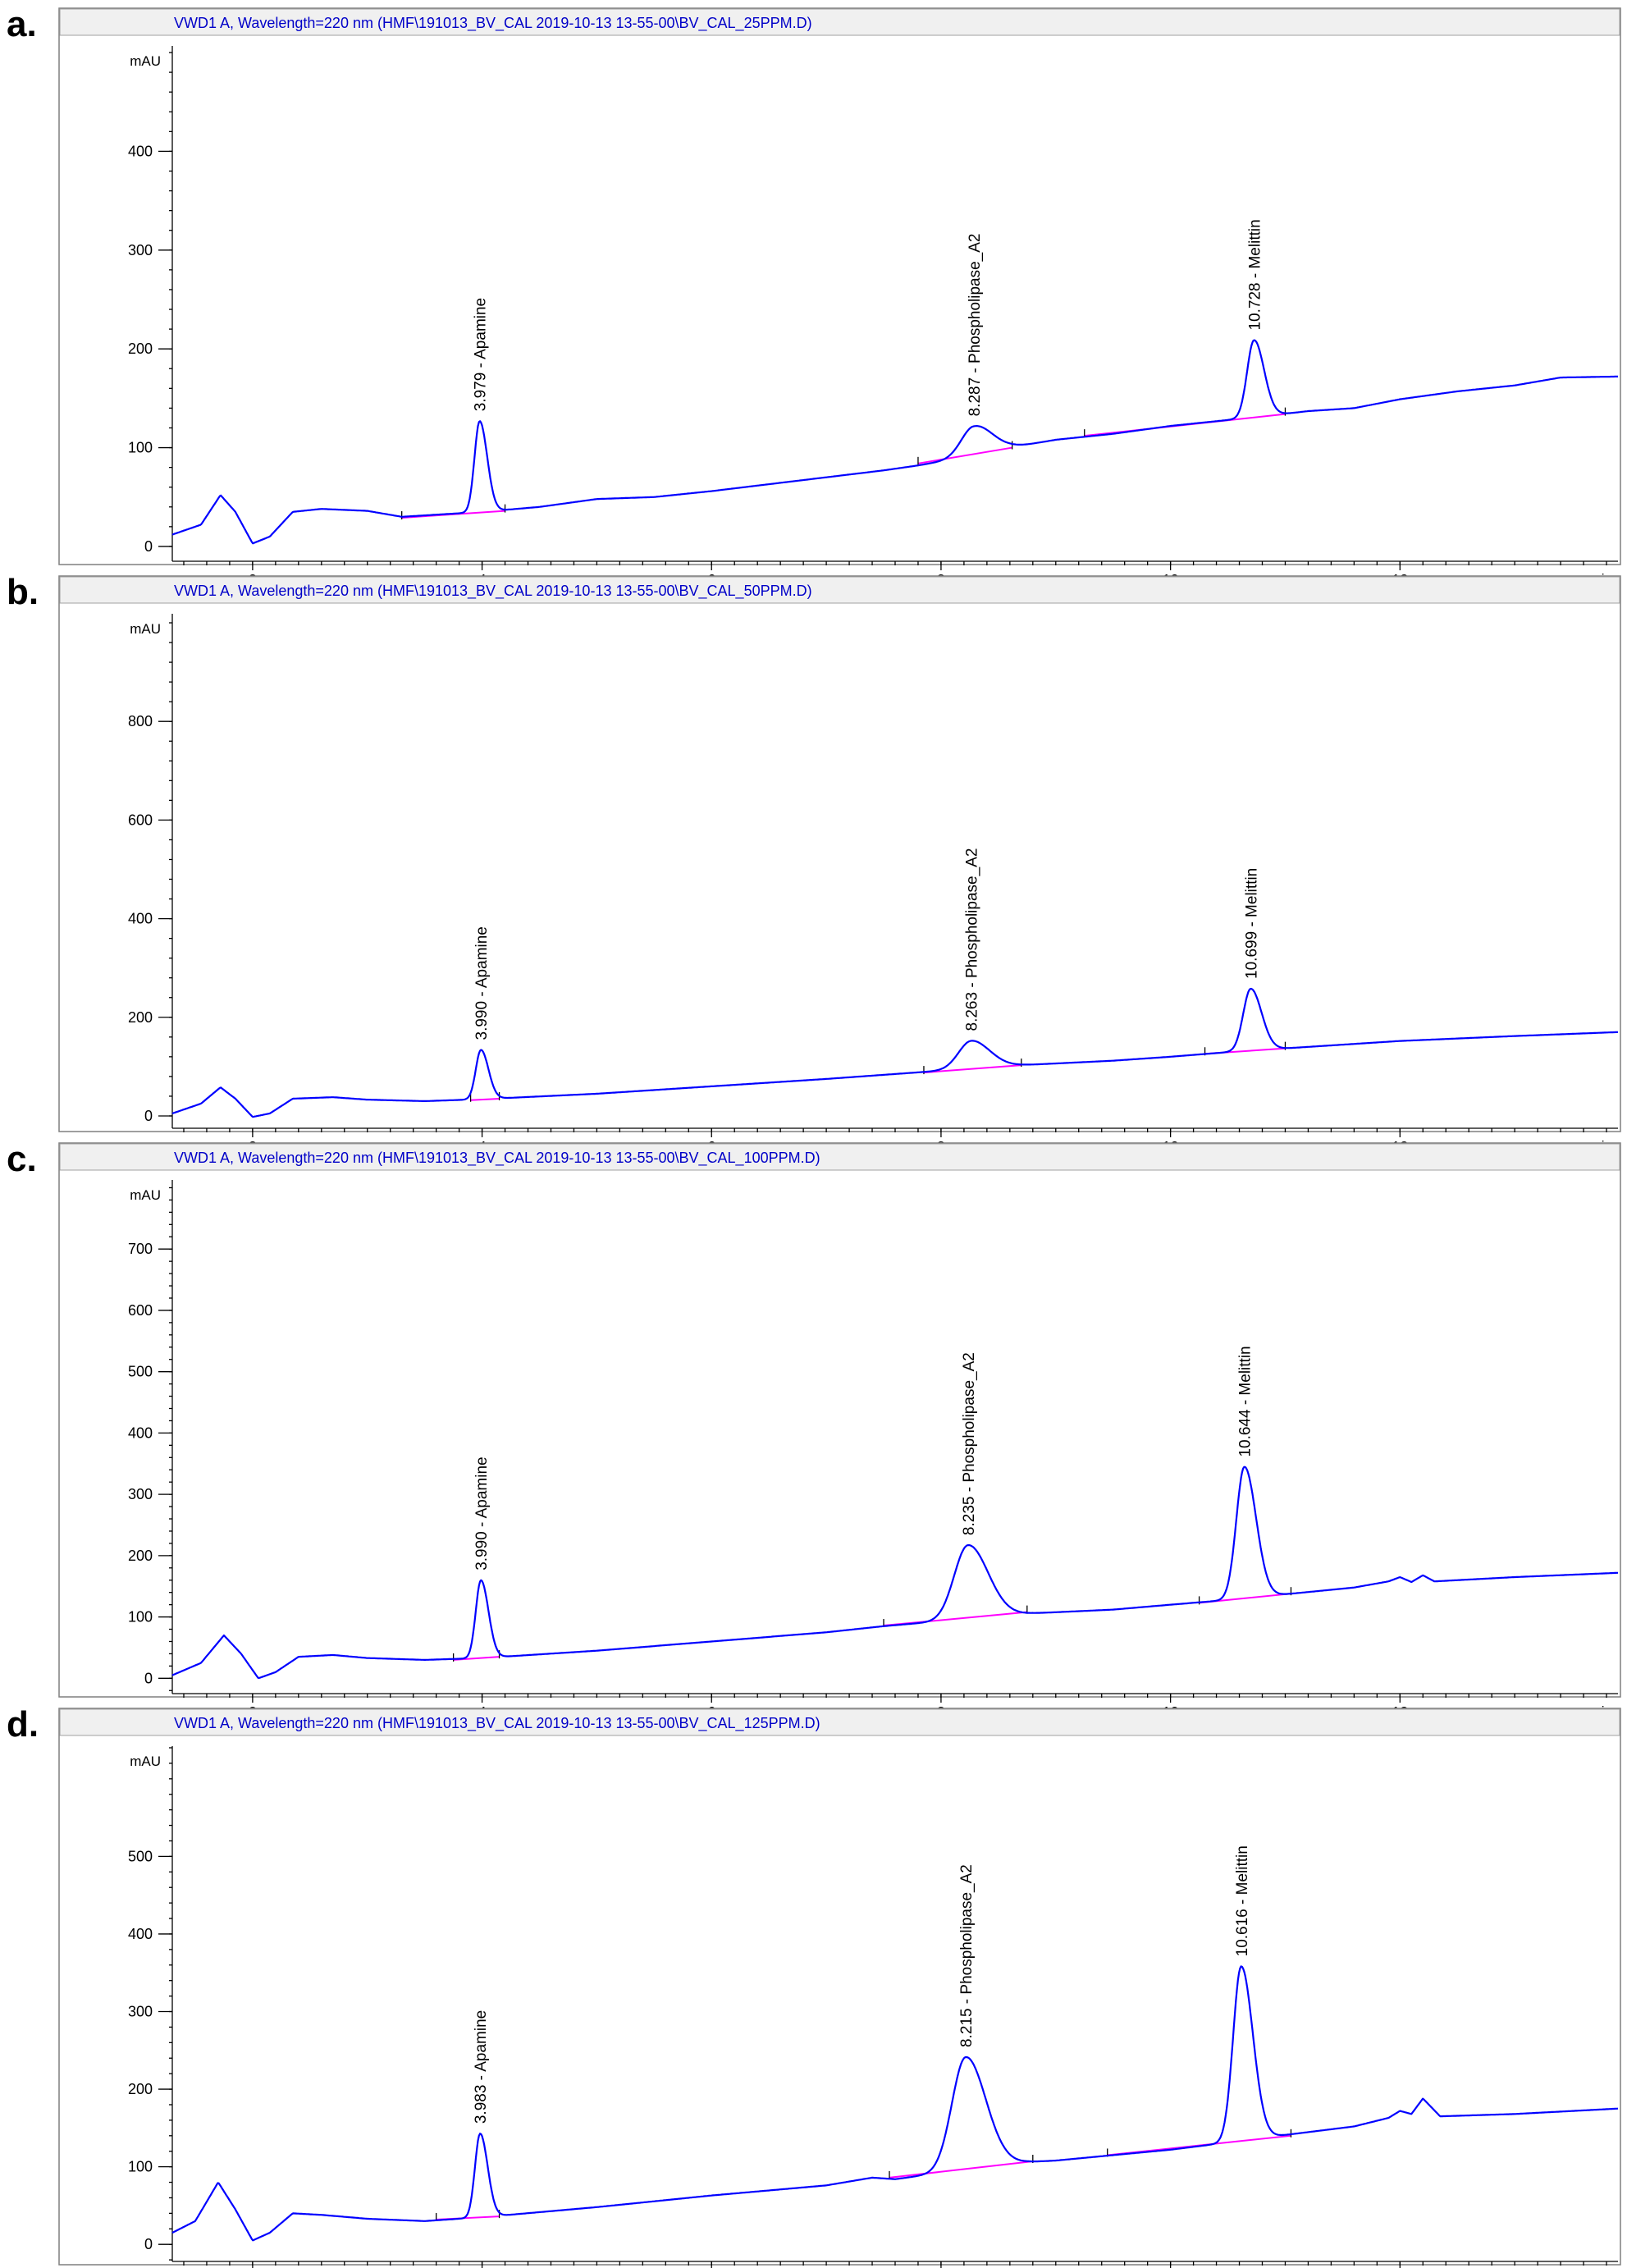 The height and width of the screenshot is (2268, 1627). I want to click on peak-label: 8.215 - Phospholipase_A2, so click(967, 1955).